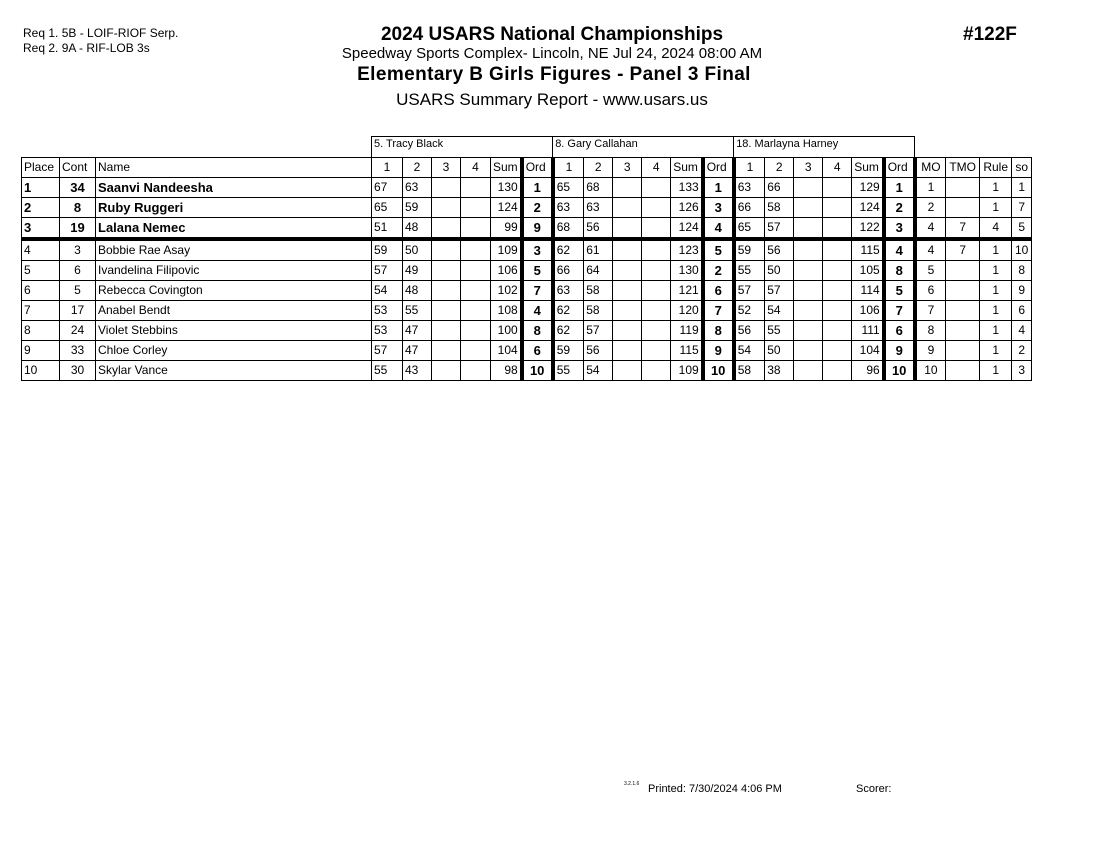 The image size is (1100, 850). I want to click on requirement-1: Req 1. 5B - LOIF-RIOF Serp., so click(101, 33).